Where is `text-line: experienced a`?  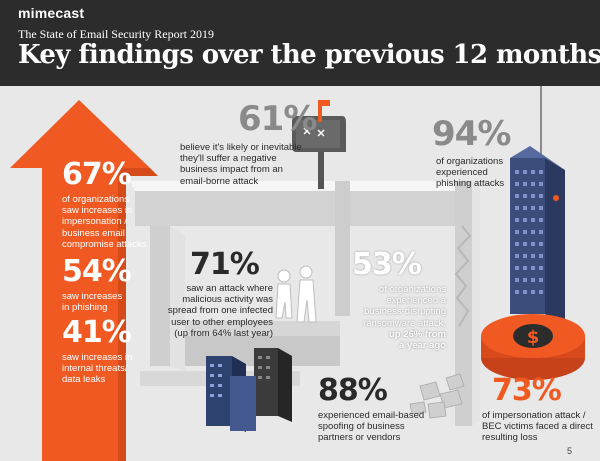 text-line: experienced a is located at coordinates (416, 301).